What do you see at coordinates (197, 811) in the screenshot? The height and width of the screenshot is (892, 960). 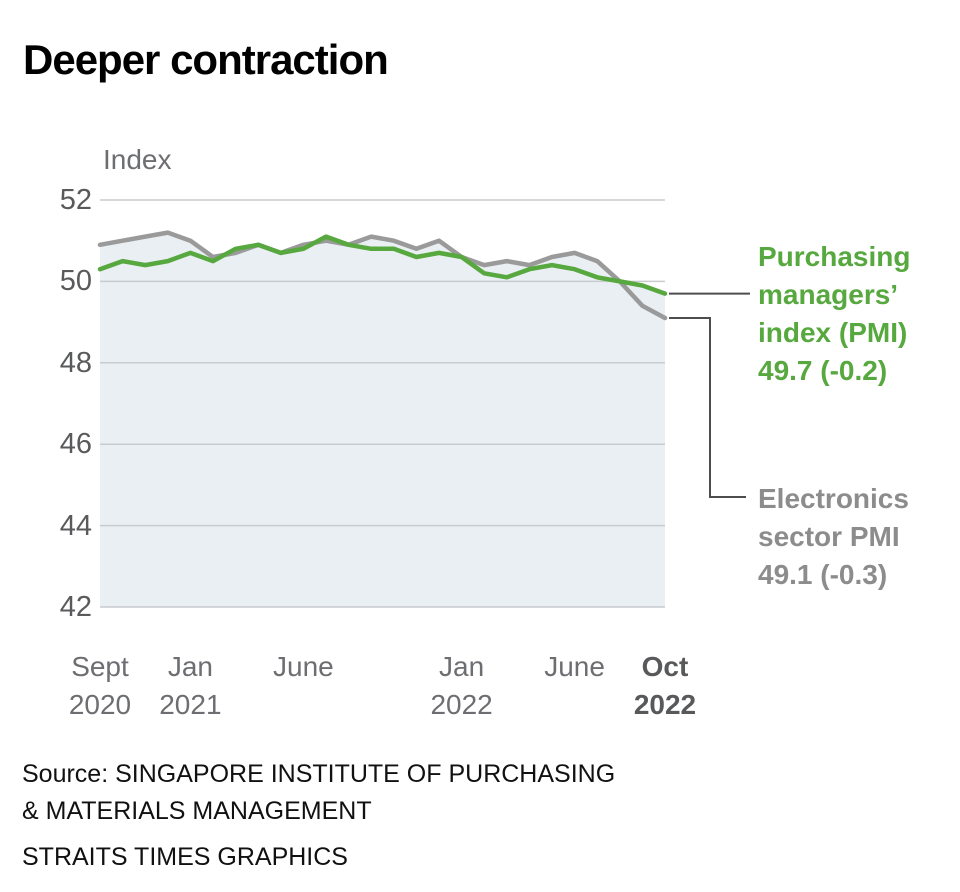 I see `source-line-2: & MATERIALS MANAGEMENT` at bounding box center [197, 811].